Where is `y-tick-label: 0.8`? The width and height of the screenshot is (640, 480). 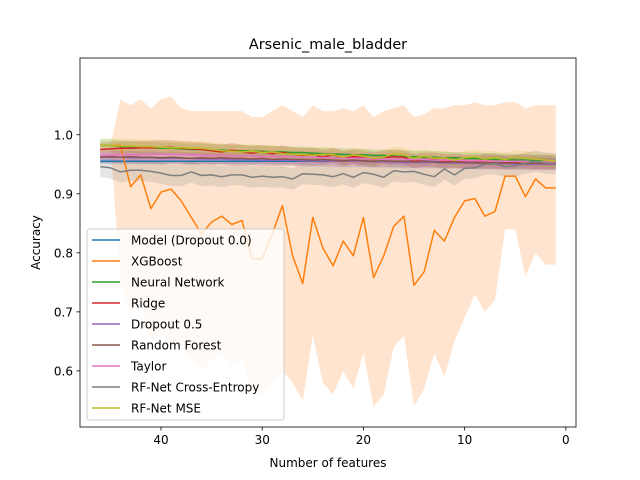 y-tick-label: 0.8 is located at coordinates (63, 253).